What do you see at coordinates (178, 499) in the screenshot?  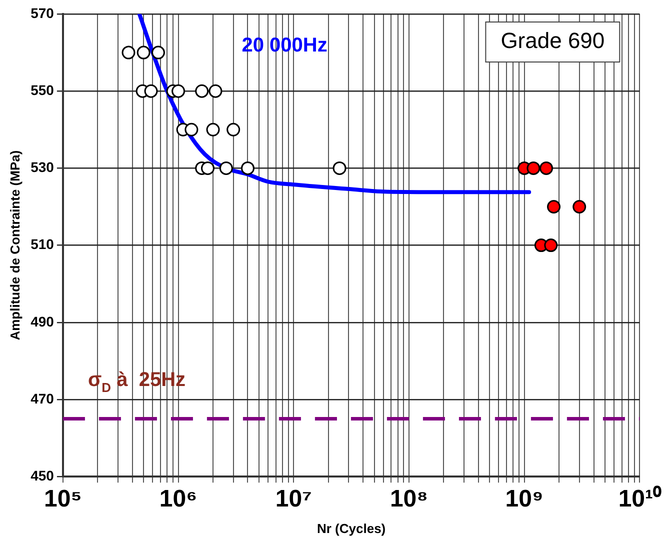 I see `x-tick-label: 10⁶` at bounding box center [178, 499].